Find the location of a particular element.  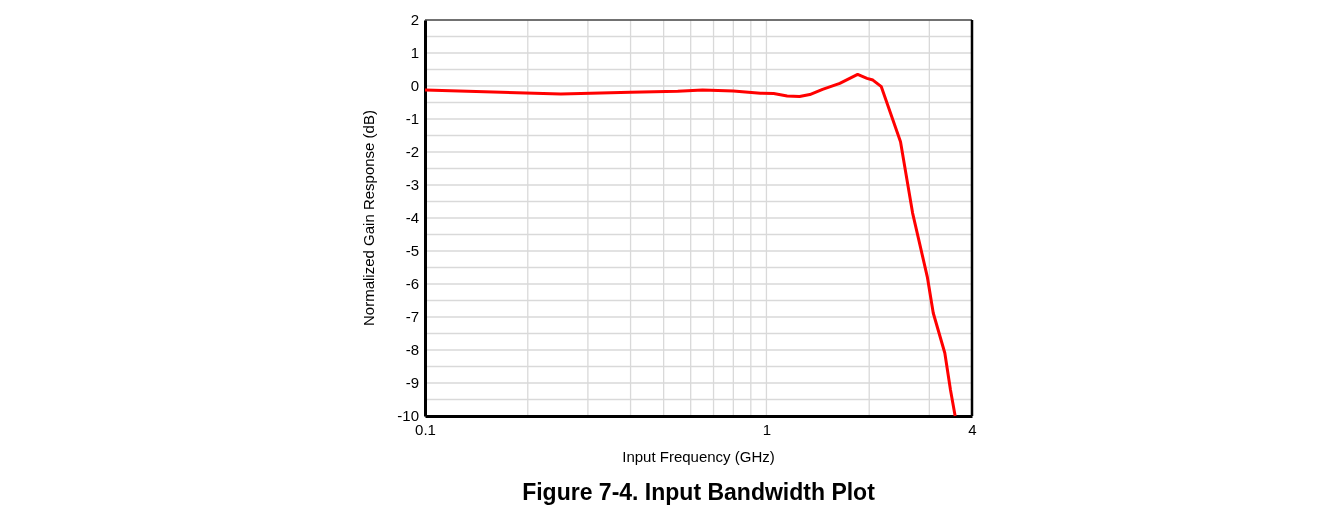

y-tick-label: -5 is located at coordinates (412, 251).